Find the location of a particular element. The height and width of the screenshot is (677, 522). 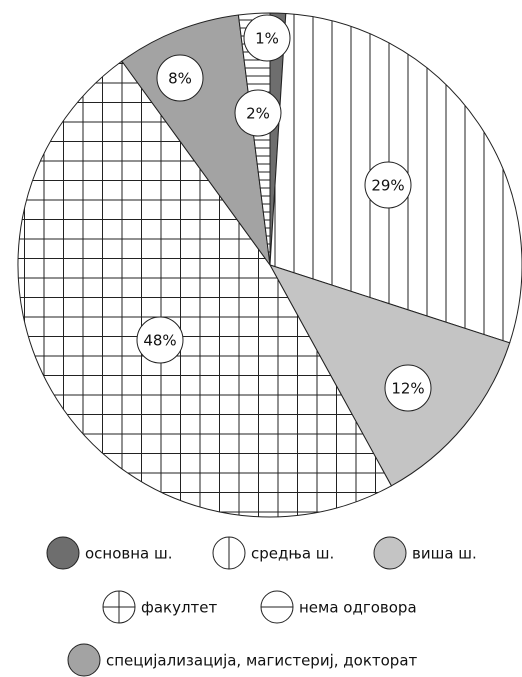

legend-label: виша ш. is located at coordinates (444, 554).